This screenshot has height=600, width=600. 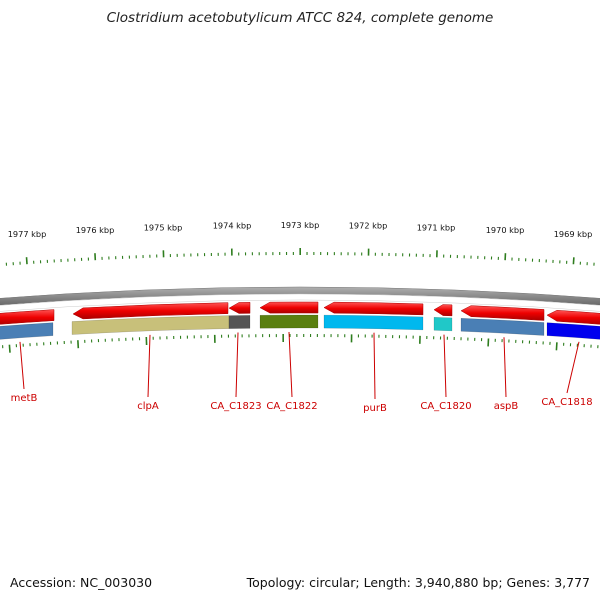 I want to click on scale-tick-label: 1975 kbp, so click(x=163, y=227).